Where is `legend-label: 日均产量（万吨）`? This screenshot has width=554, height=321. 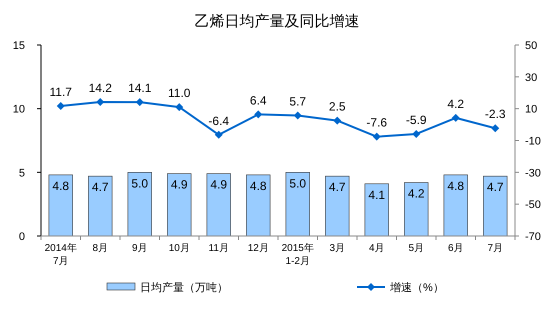 legend-label: 日均产量（万吨） is located at coordinates (184, 287).